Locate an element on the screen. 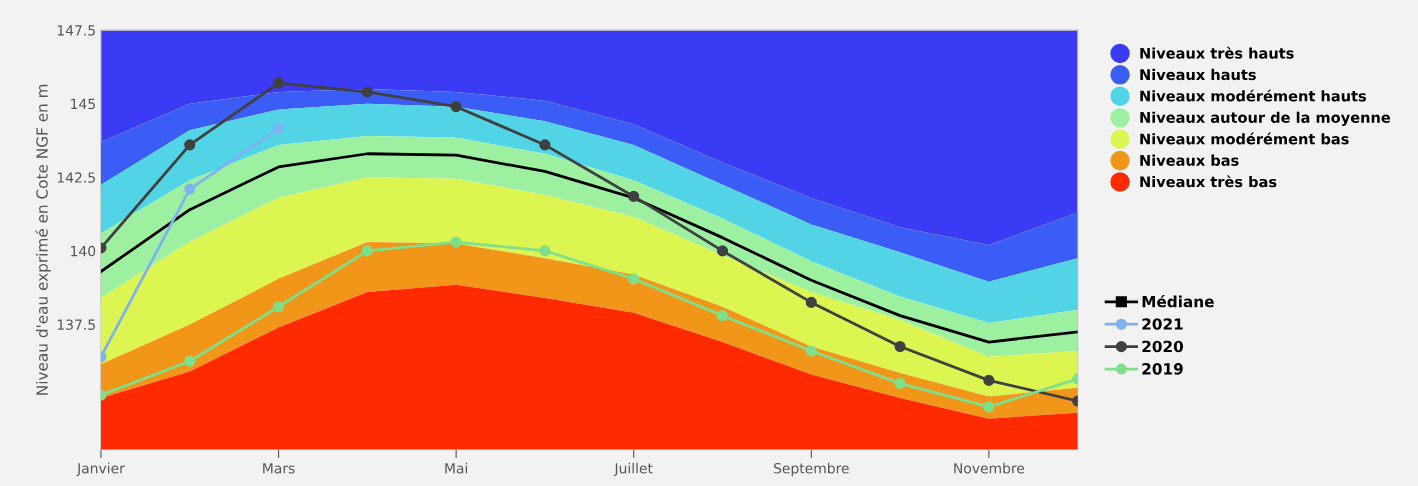 Image resolution: width=1418 pixels, height=486 pixels. x-tick-label: Juillet is located at coordinates (633, 469).